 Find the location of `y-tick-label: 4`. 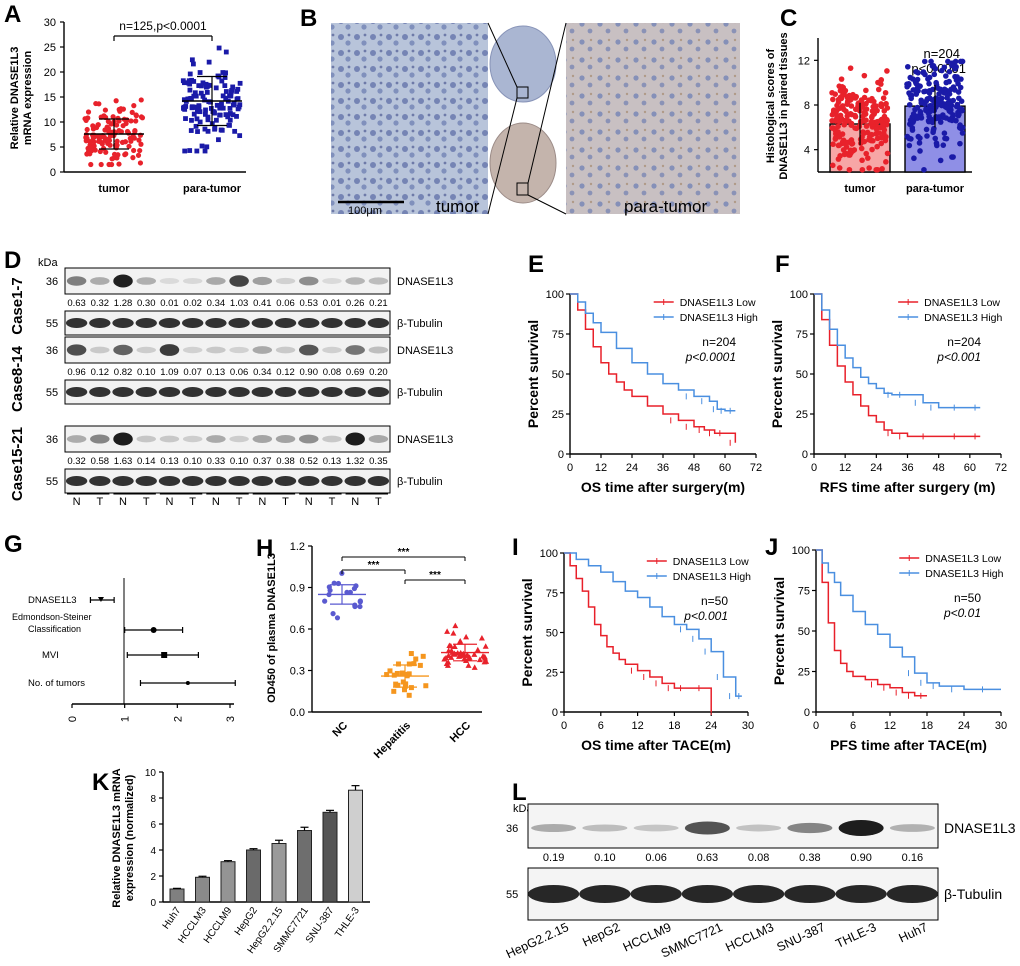

y-tick-label: 4 is located at coordinates (807, 151).